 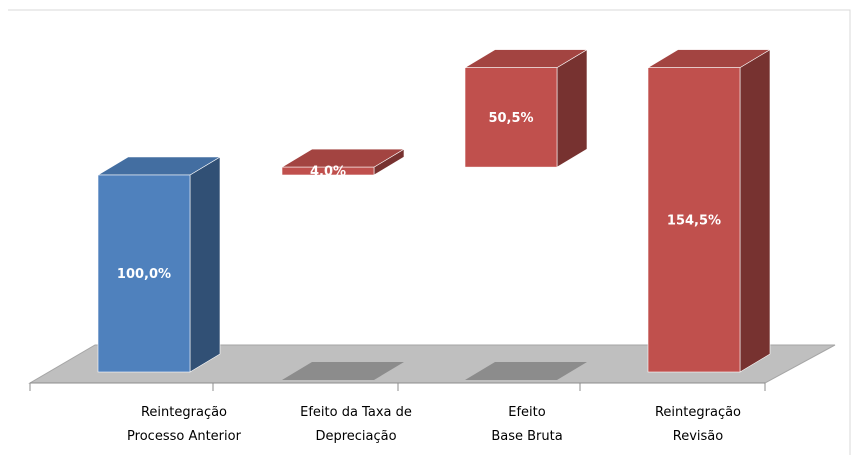 I want to click on value-label: 50,5%, so click(x=510, y=118).